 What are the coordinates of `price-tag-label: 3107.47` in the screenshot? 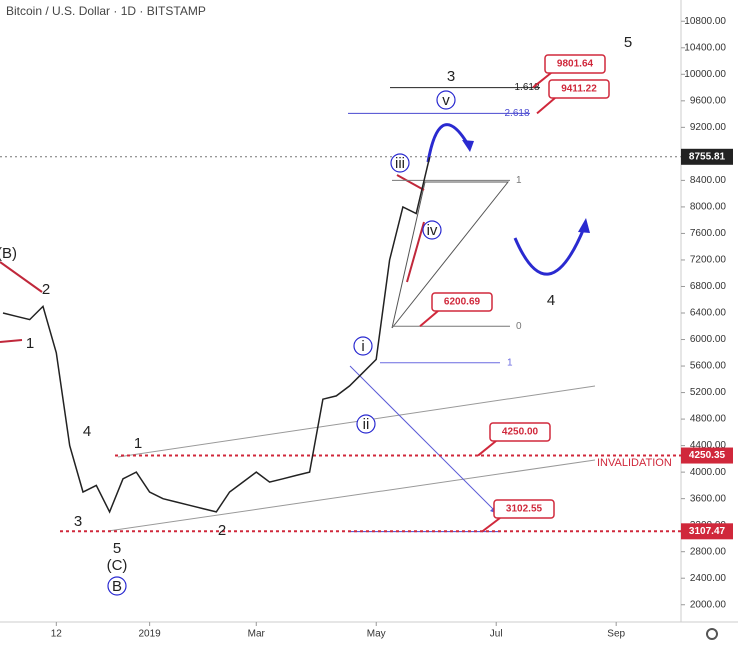 It's located at (707, 531).